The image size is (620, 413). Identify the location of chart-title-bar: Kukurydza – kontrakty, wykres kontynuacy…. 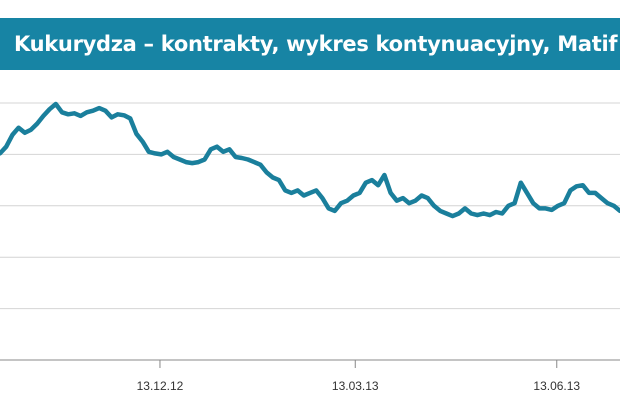
(310, 44).